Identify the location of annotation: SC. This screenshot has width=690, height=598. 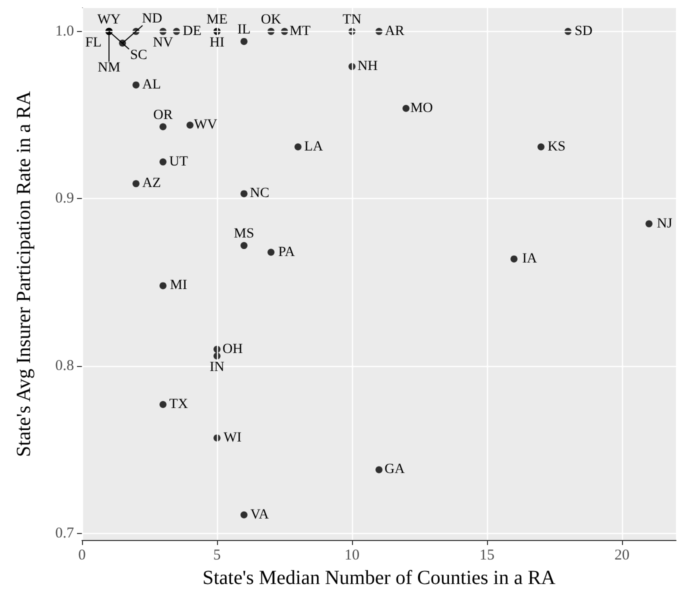
(139, 56).